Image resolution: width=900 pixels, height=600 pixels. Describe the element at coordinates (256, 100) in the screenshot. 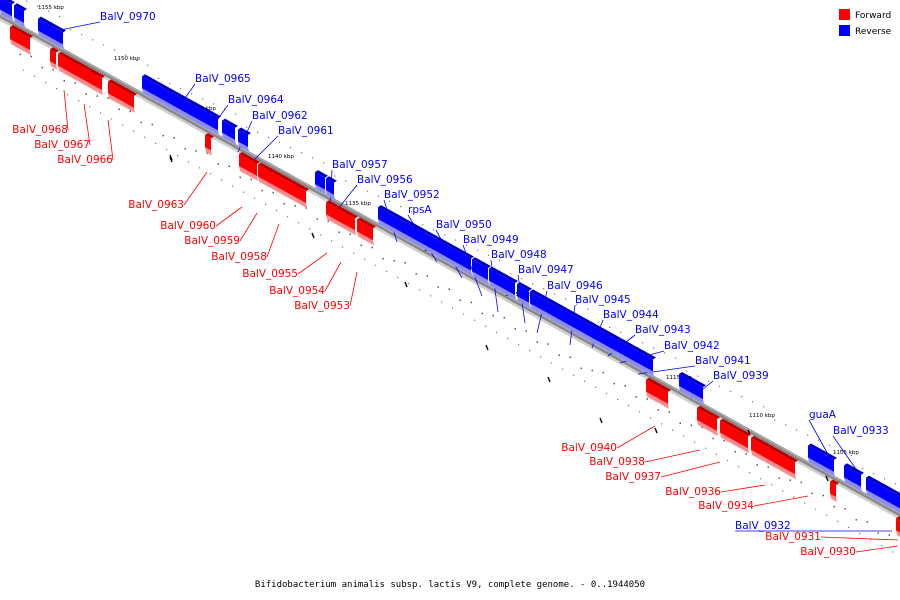

I see `gene-label-reverse: BalV_0964` at that location.